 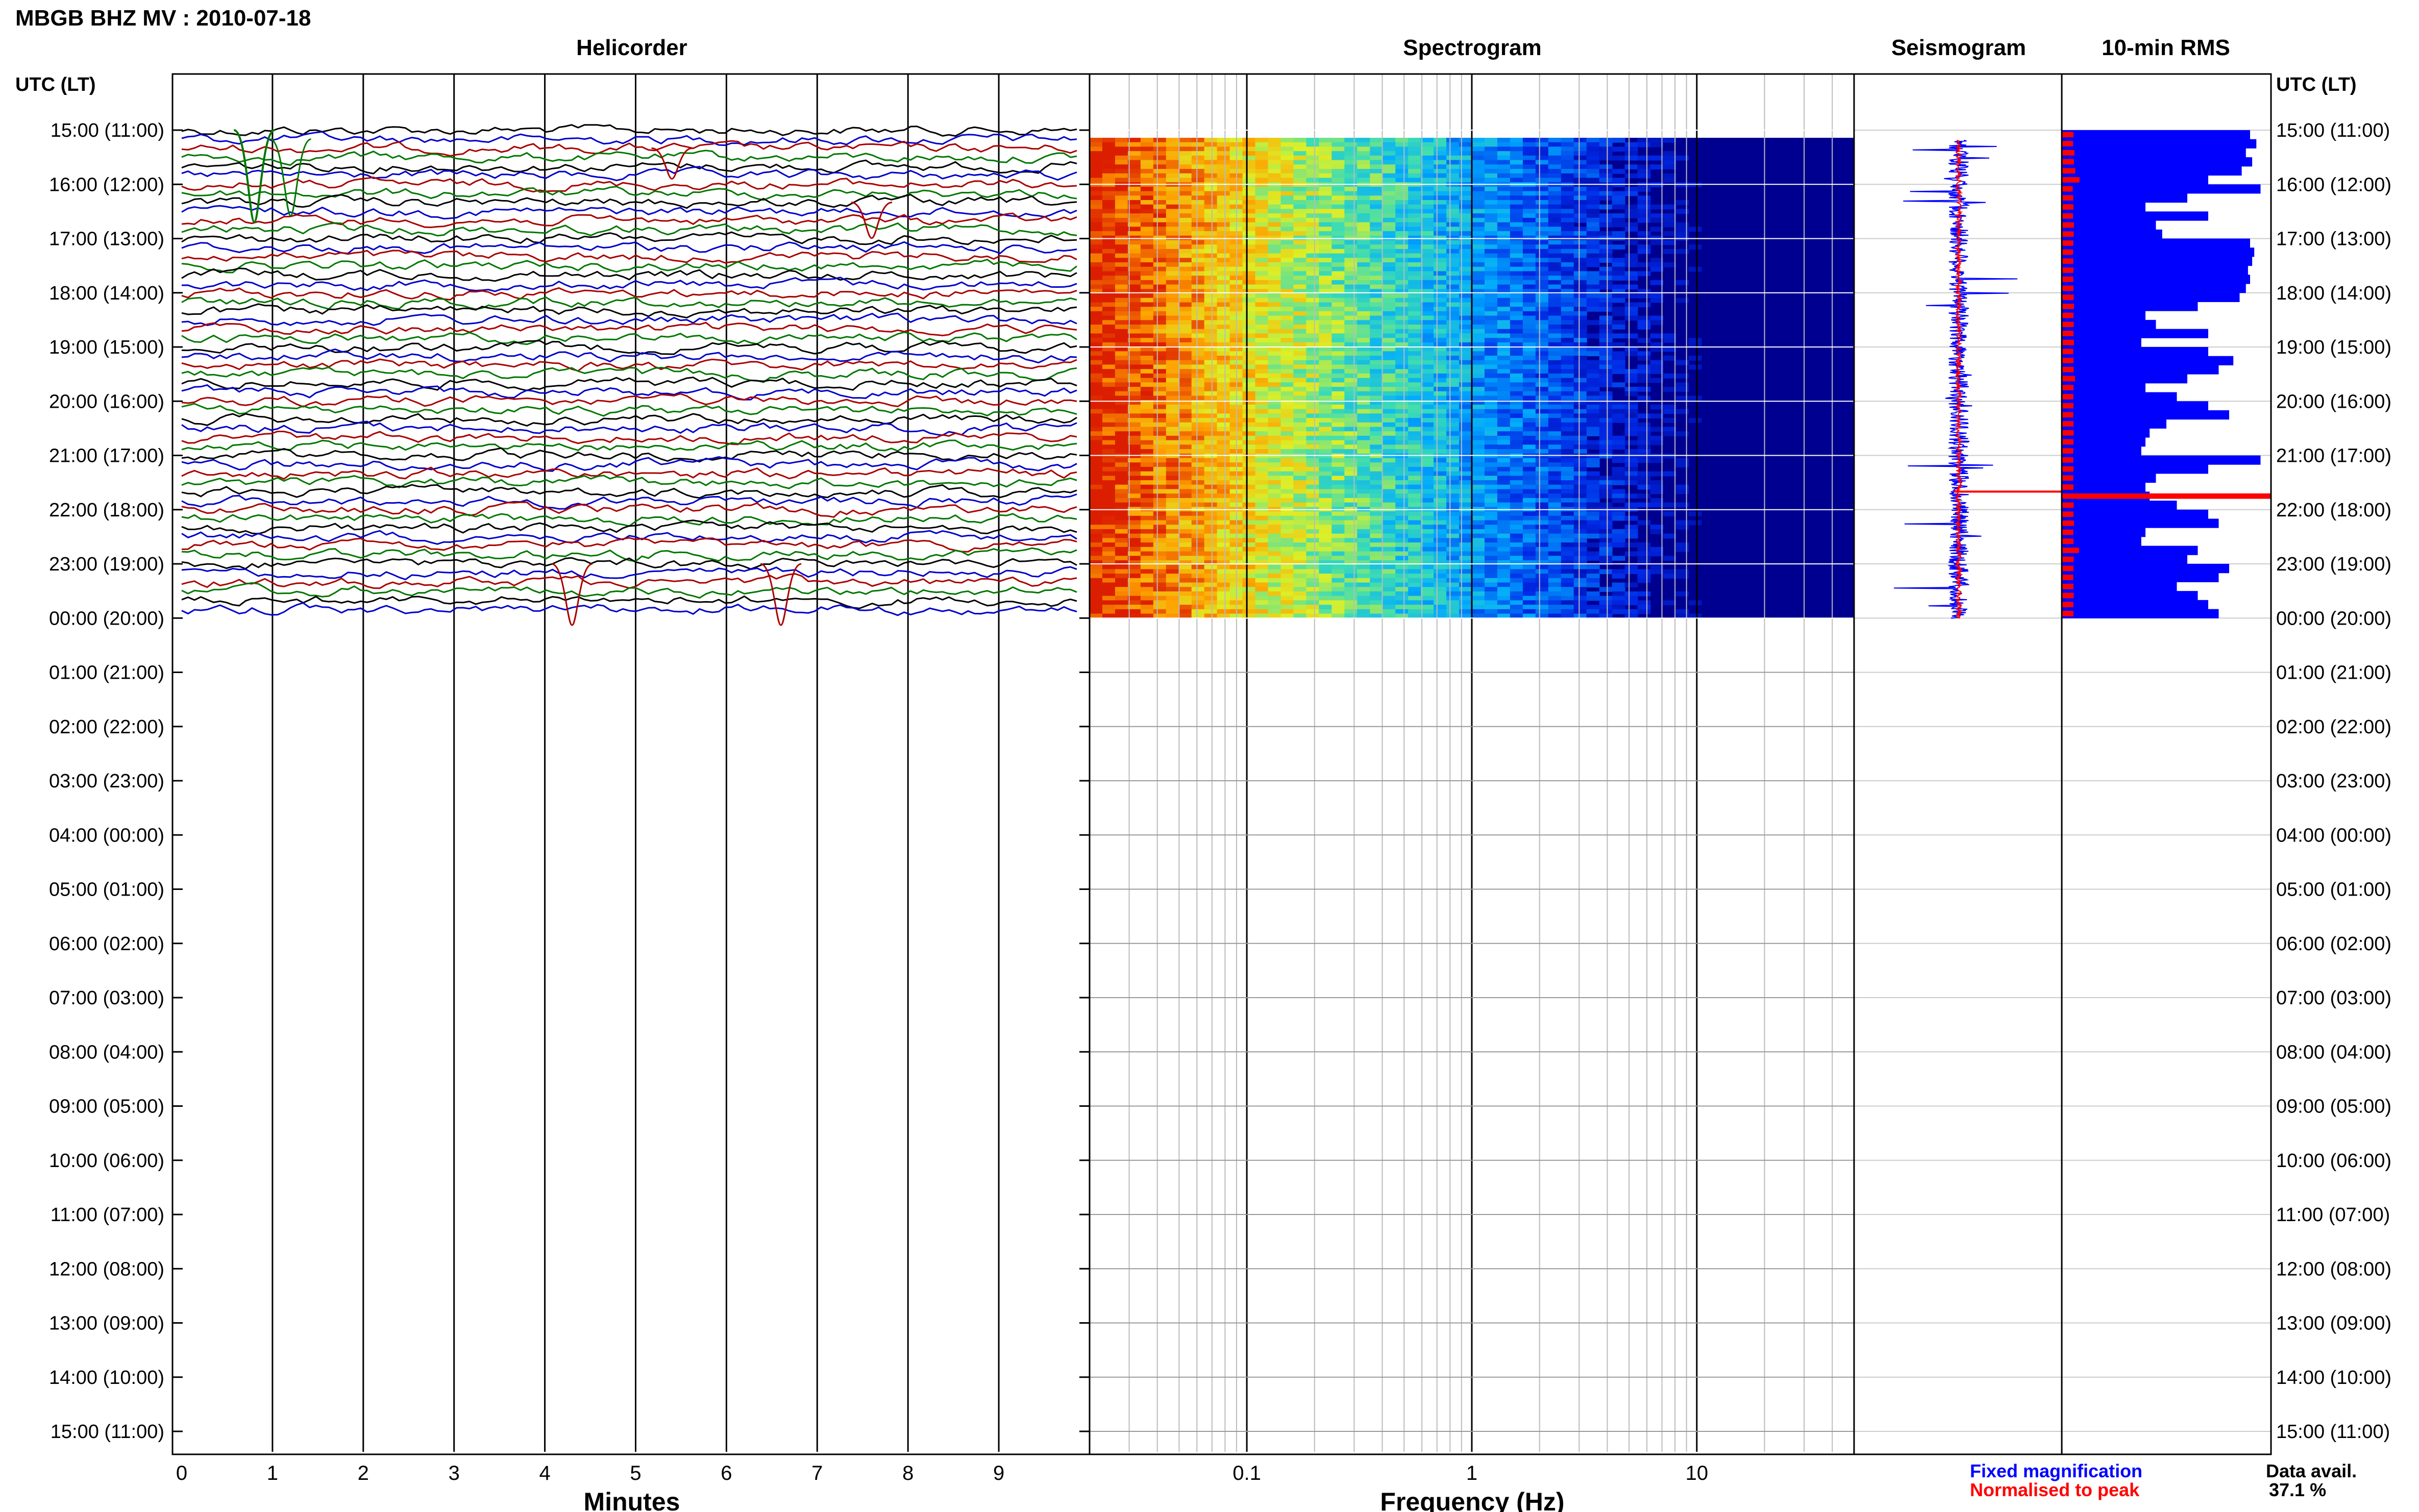 What do you see at coordinates (106, 1161) in the screenshot?
I see `time-label: 10:00 (06:00)` at bounding box center [106, 1161].